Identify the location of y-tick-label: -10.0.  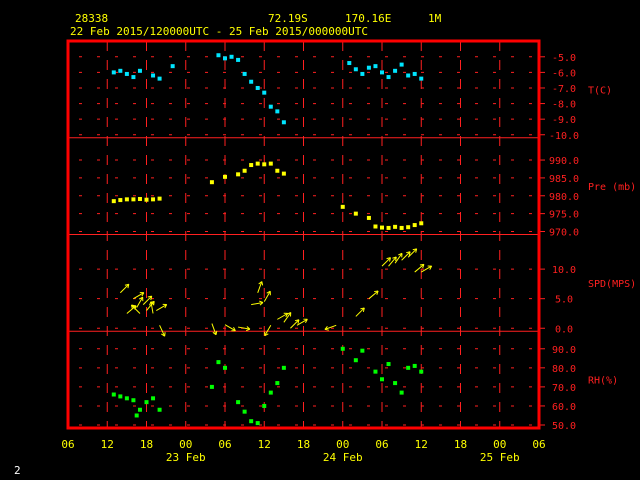
(564, 136).